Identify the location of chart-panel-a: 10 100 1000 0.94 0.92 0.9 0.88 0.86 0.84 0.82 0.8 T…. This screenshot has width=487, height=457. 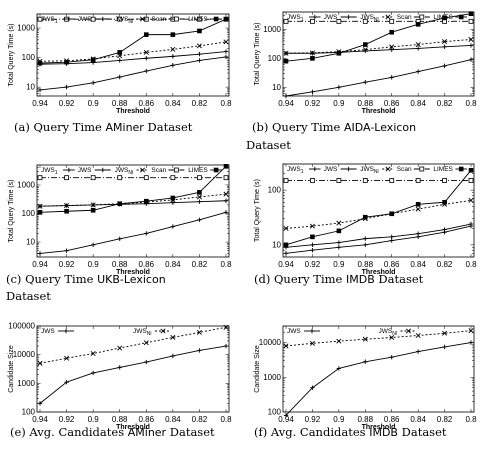
(120, 73).